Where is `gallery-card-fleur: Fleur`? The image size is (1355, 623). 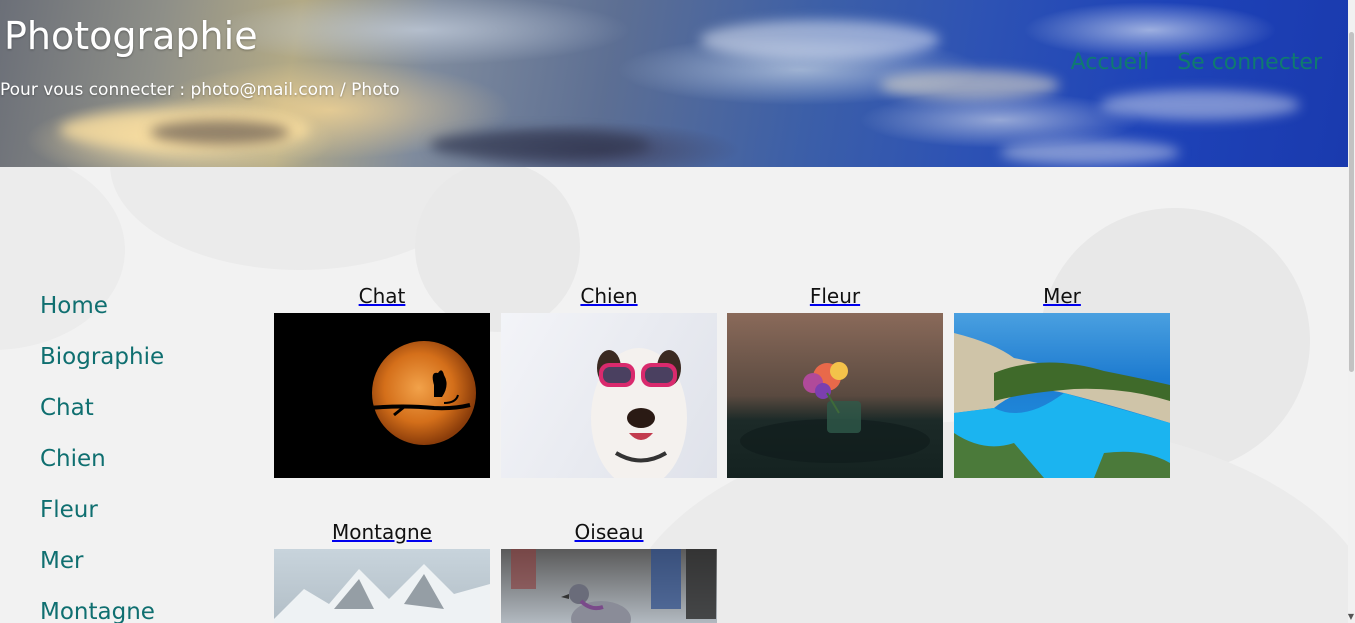
gallery-card-fleur: Fleur is located at coordinates (835, 380).